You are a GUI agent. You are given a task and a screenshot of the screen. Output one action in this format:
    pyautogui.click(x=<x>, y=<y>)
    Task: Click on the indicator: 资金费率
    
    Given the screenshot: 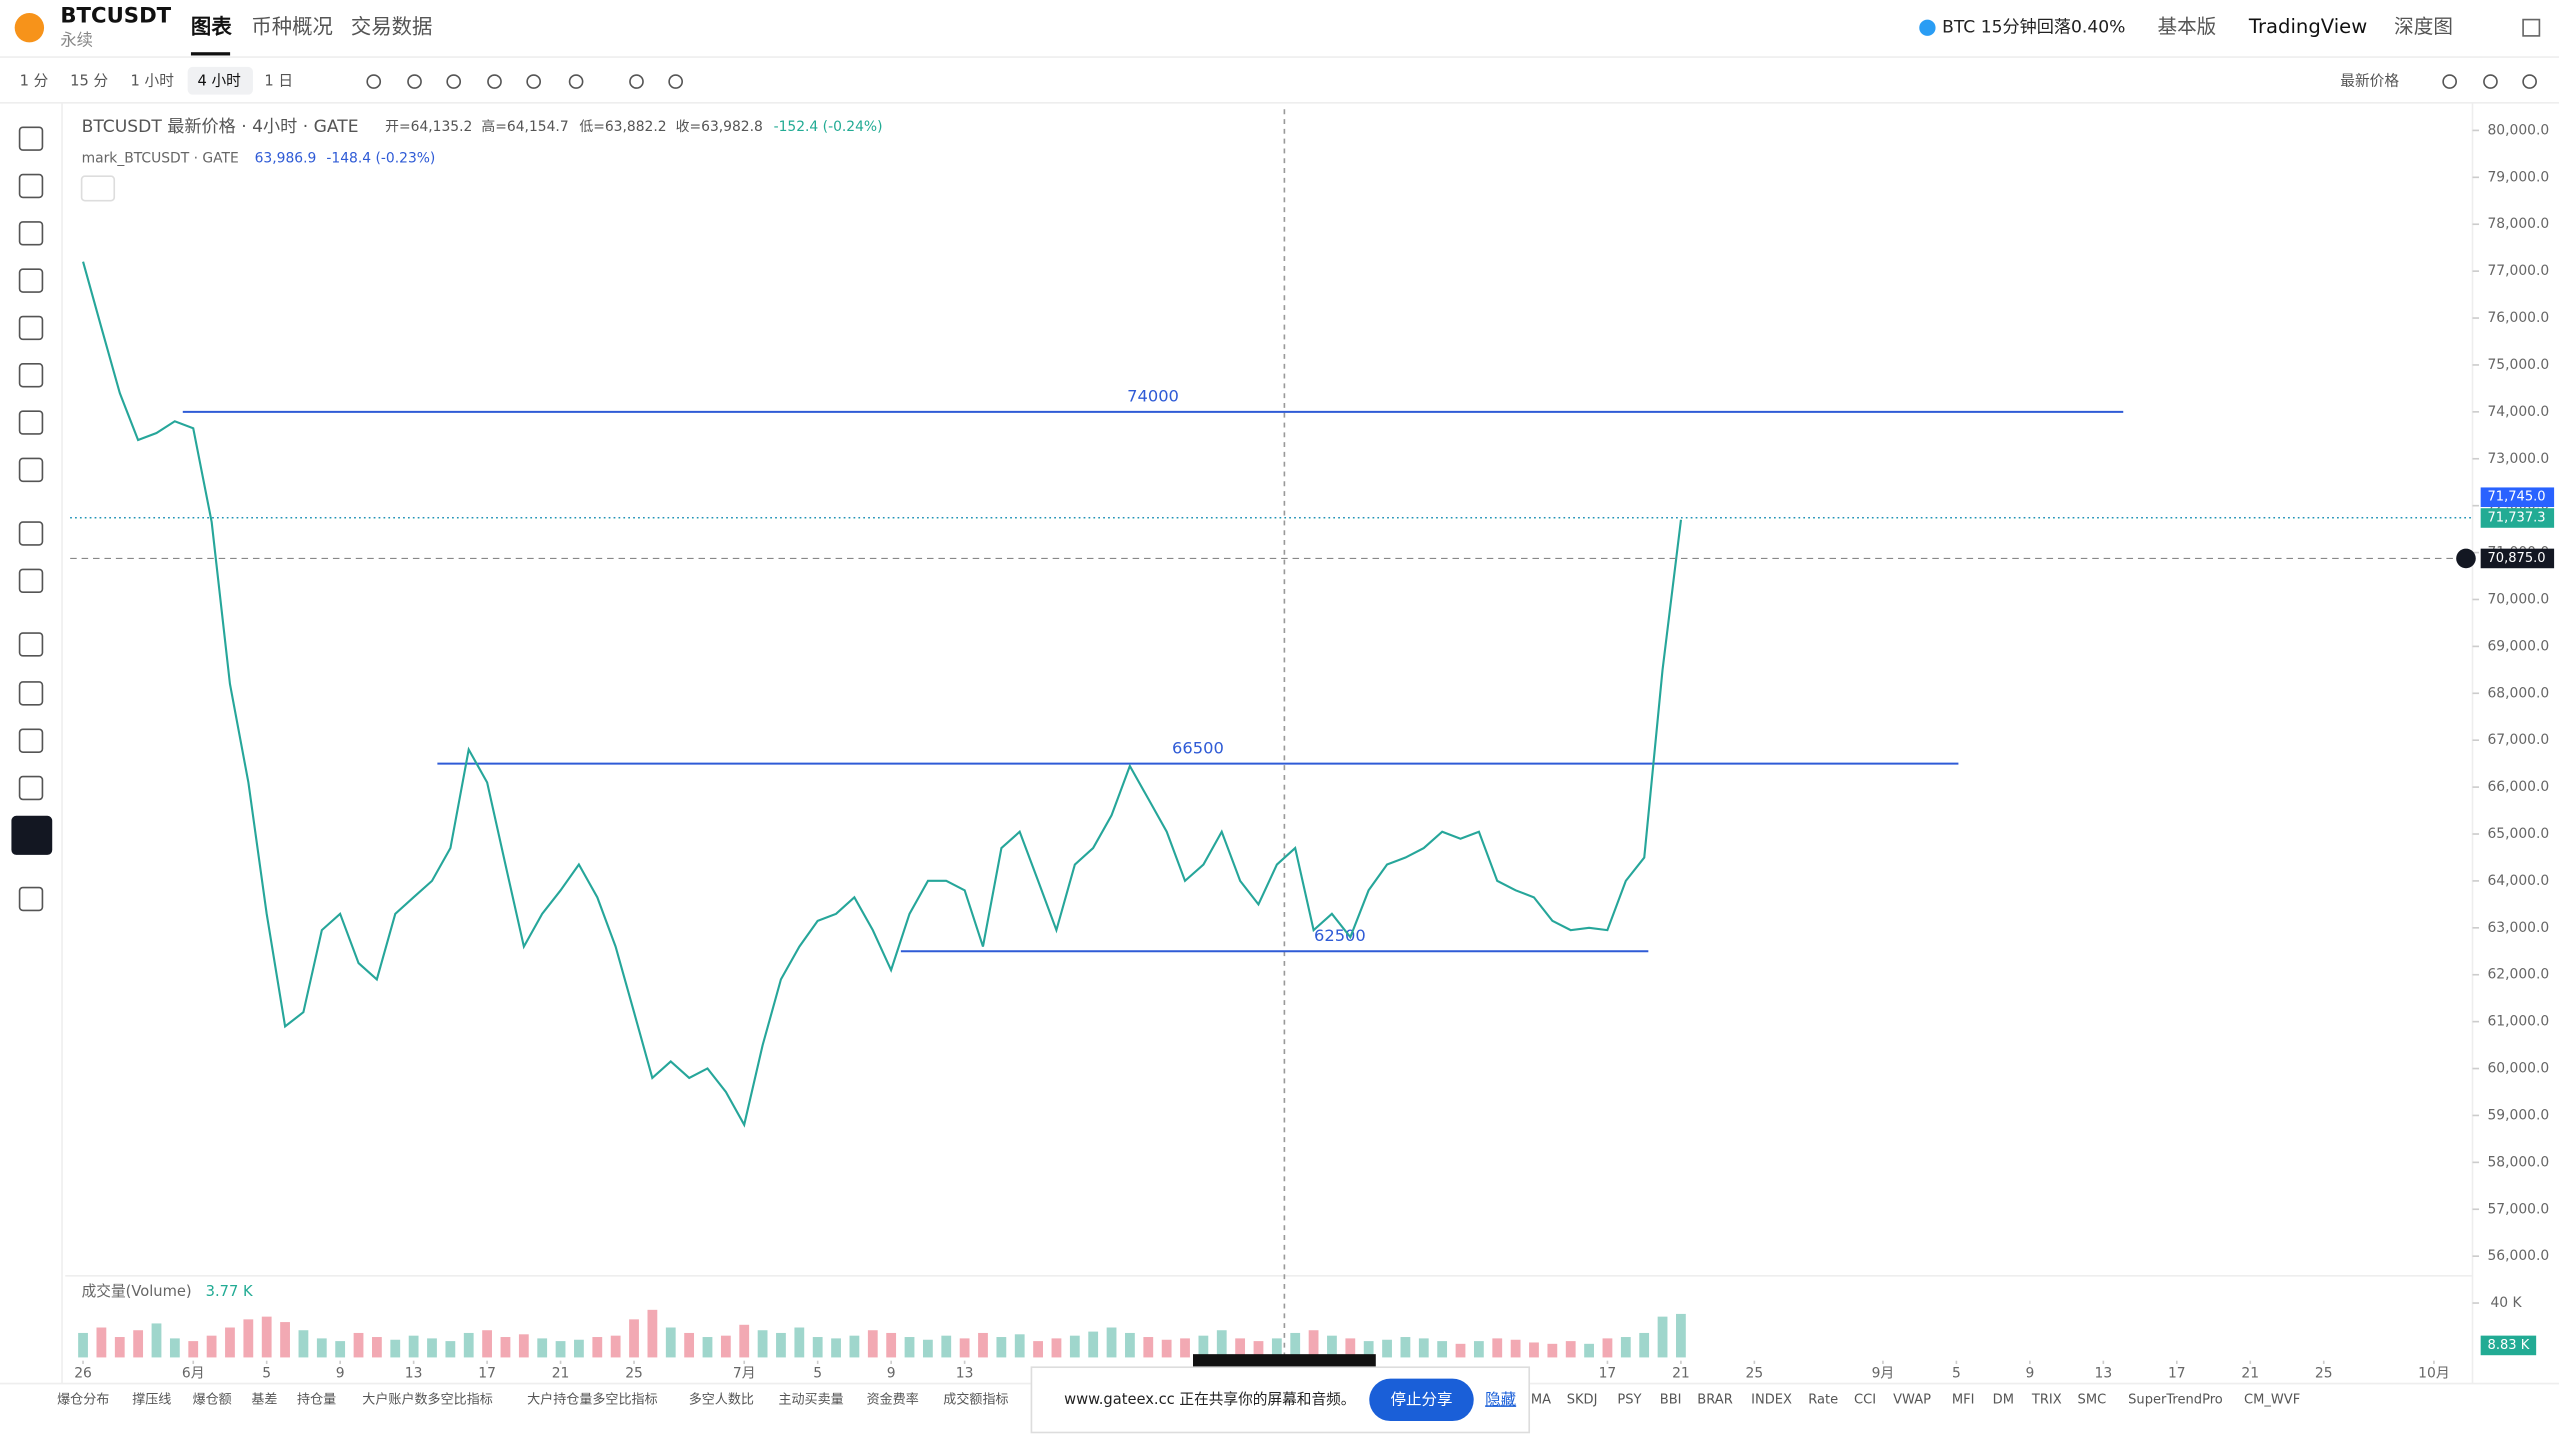 What is the action you would take?
    pyautogui.click(x=893, y=1399)
    